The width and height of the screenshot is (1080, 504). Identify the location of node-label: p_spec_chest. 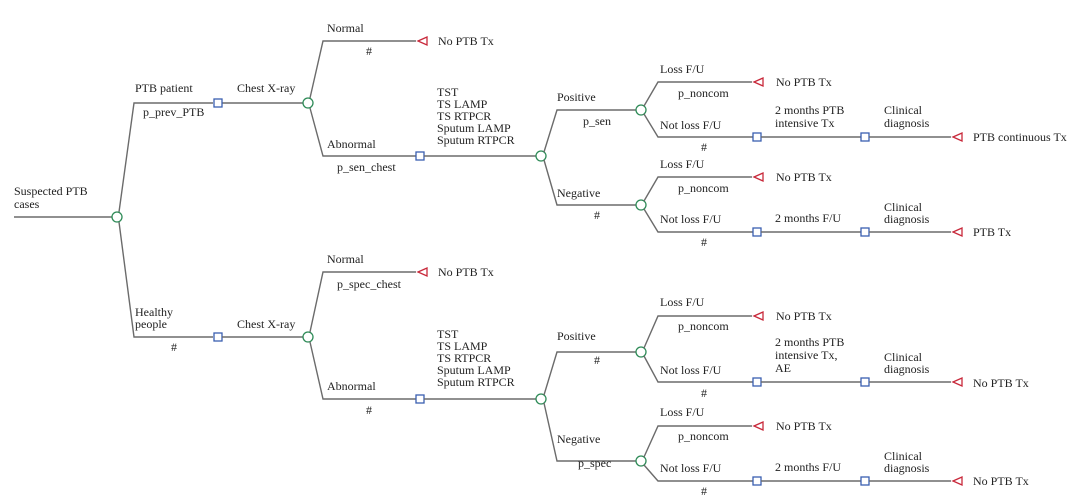
(369, 284).